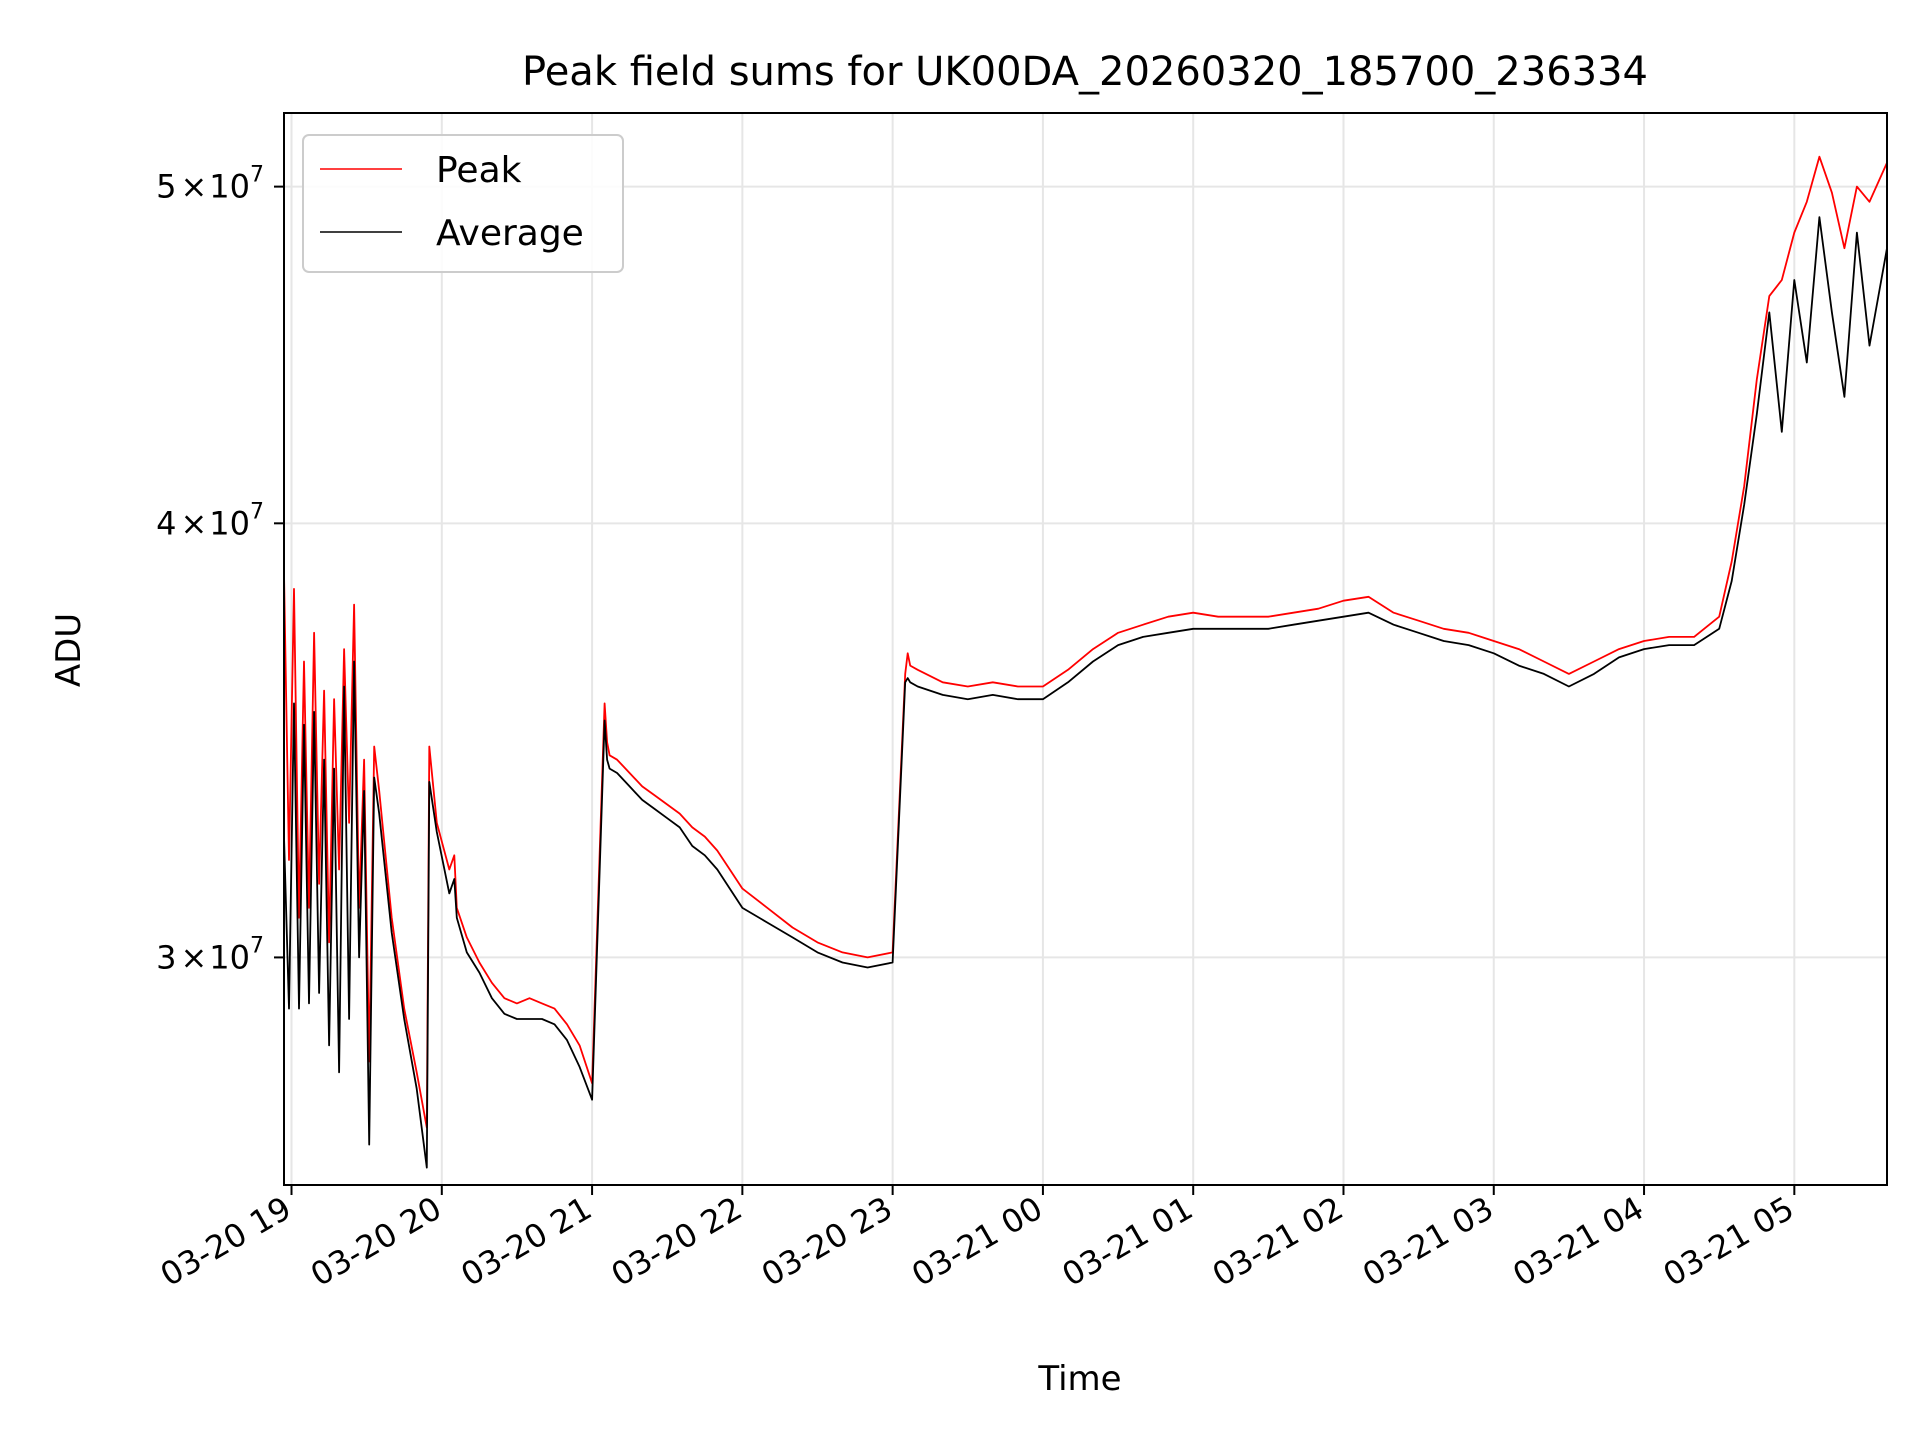  I want to click on y-tick-label: 4 ×10⁷, so click(210, 520).